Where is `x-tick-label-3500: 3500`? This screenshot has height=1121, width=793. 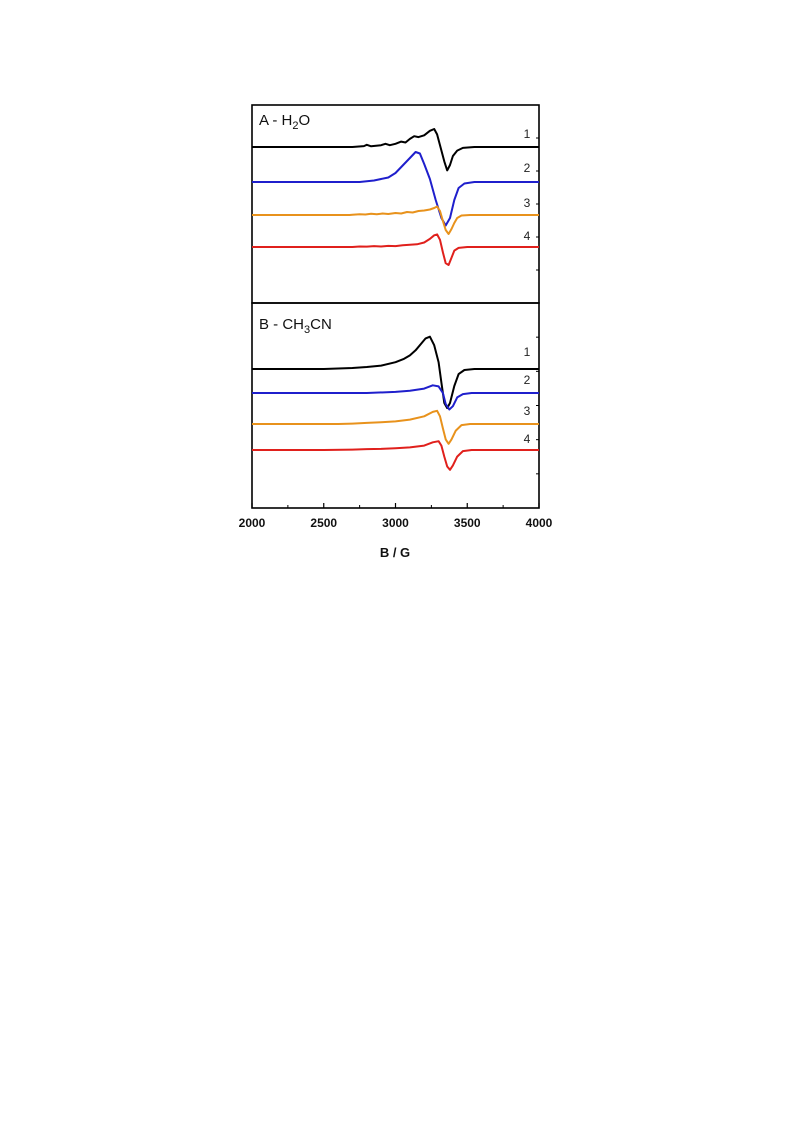 x-tick-label-3500: 3500 is located at coordinates (467, 523).